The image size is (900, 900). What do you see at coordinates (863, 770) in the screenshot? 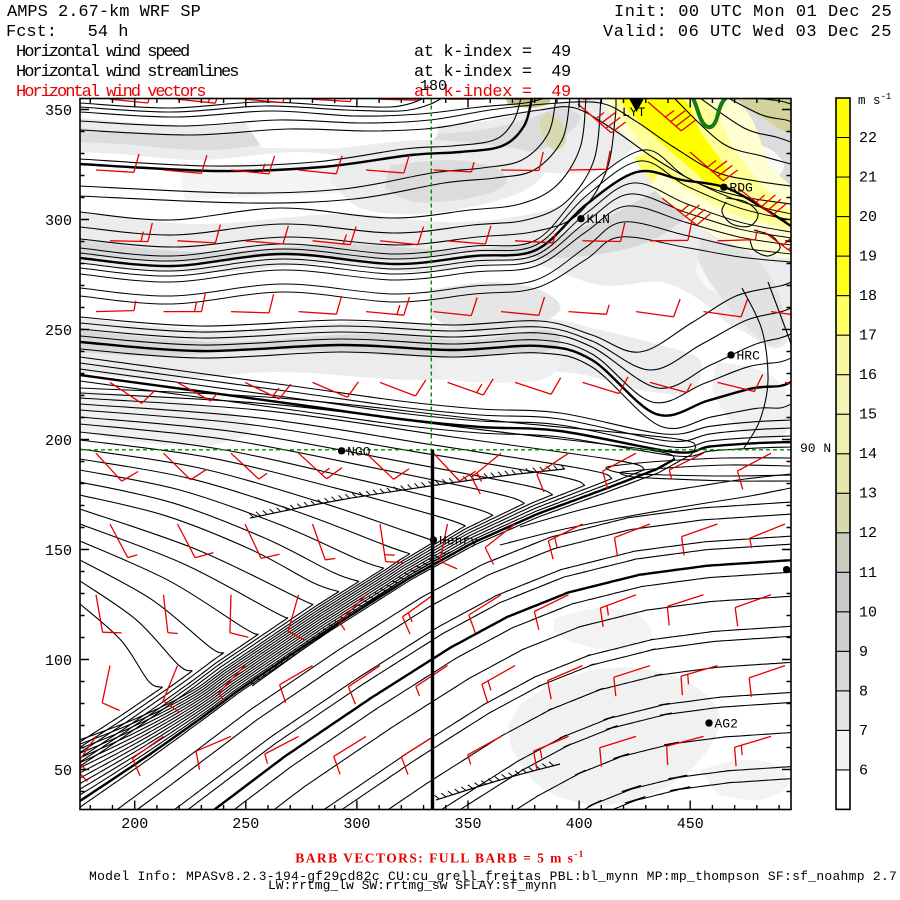
I see `svg-text: 6` at bounding box center [863, 770].